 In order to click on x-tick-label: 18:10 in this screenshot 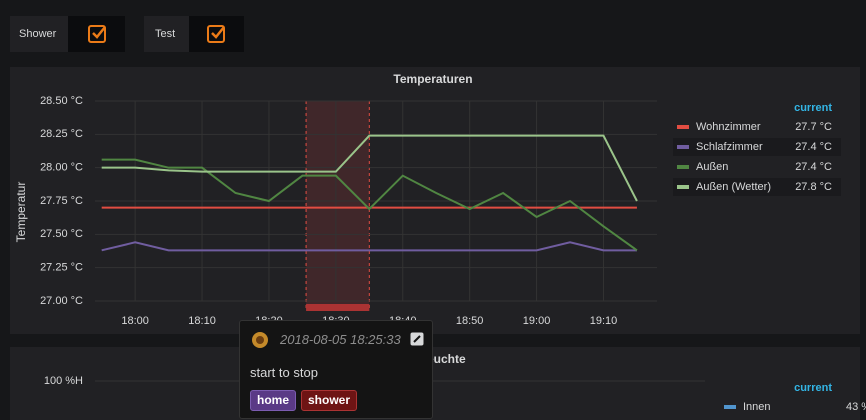, I will do `click(202, 321)`.